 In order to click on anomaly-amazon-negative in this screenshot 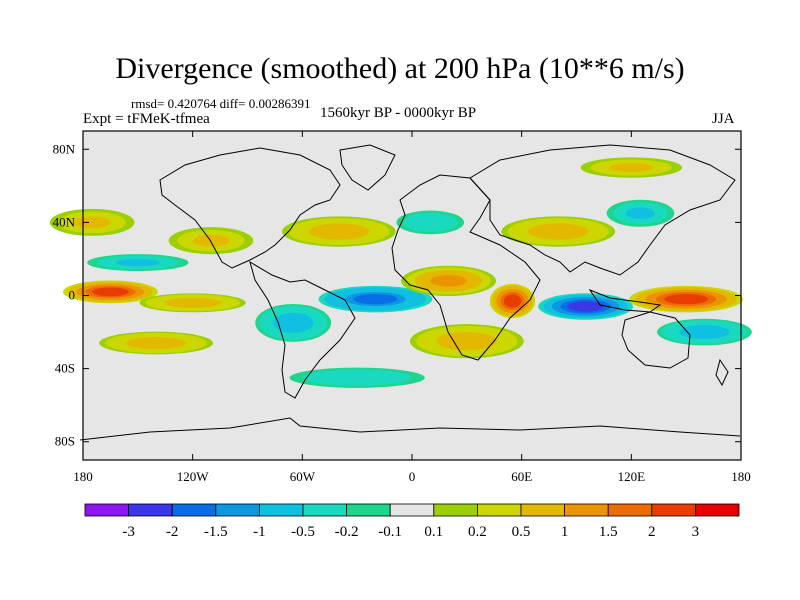, I will do `click(293, 322)`.